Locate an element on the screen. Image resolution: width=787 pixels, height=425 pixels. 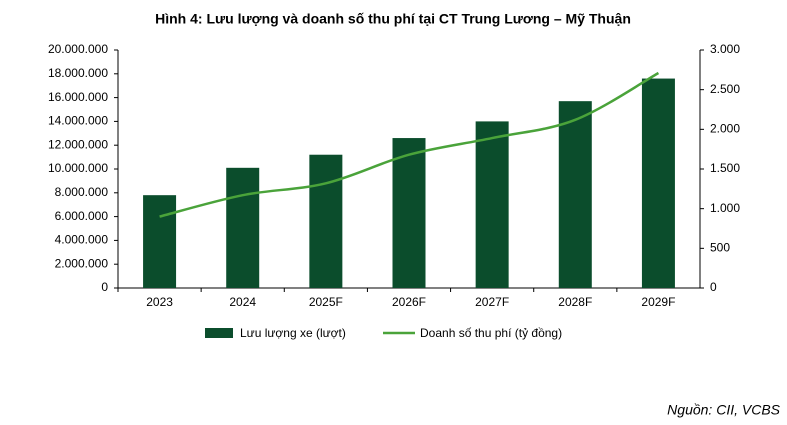
y-tick-label: 8.000.000 is located at coordinates (82, 192).